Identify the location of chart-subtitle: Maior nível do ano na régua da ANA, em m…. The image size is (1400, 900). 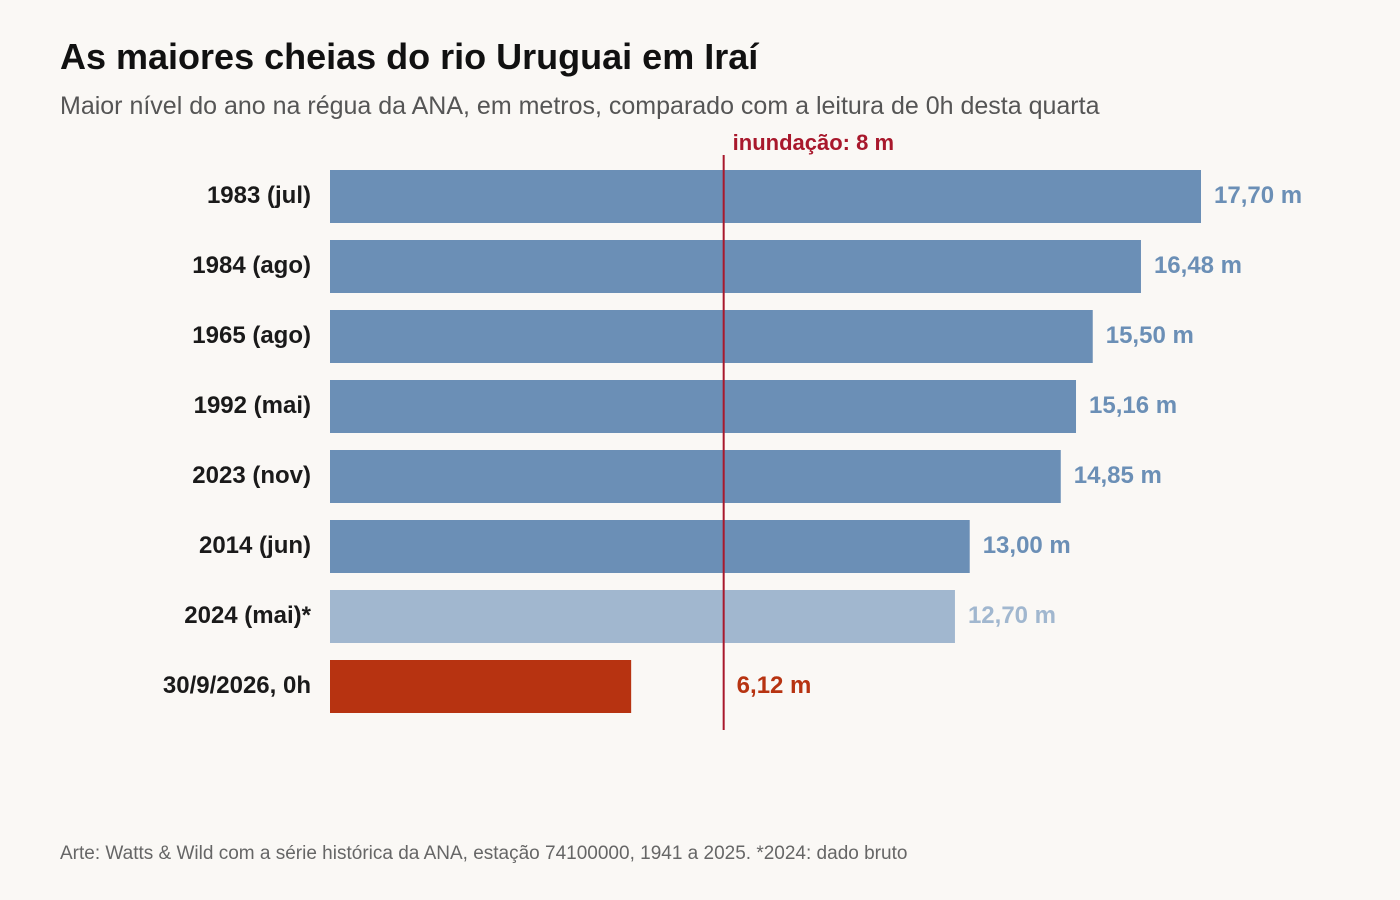
(580, 106).